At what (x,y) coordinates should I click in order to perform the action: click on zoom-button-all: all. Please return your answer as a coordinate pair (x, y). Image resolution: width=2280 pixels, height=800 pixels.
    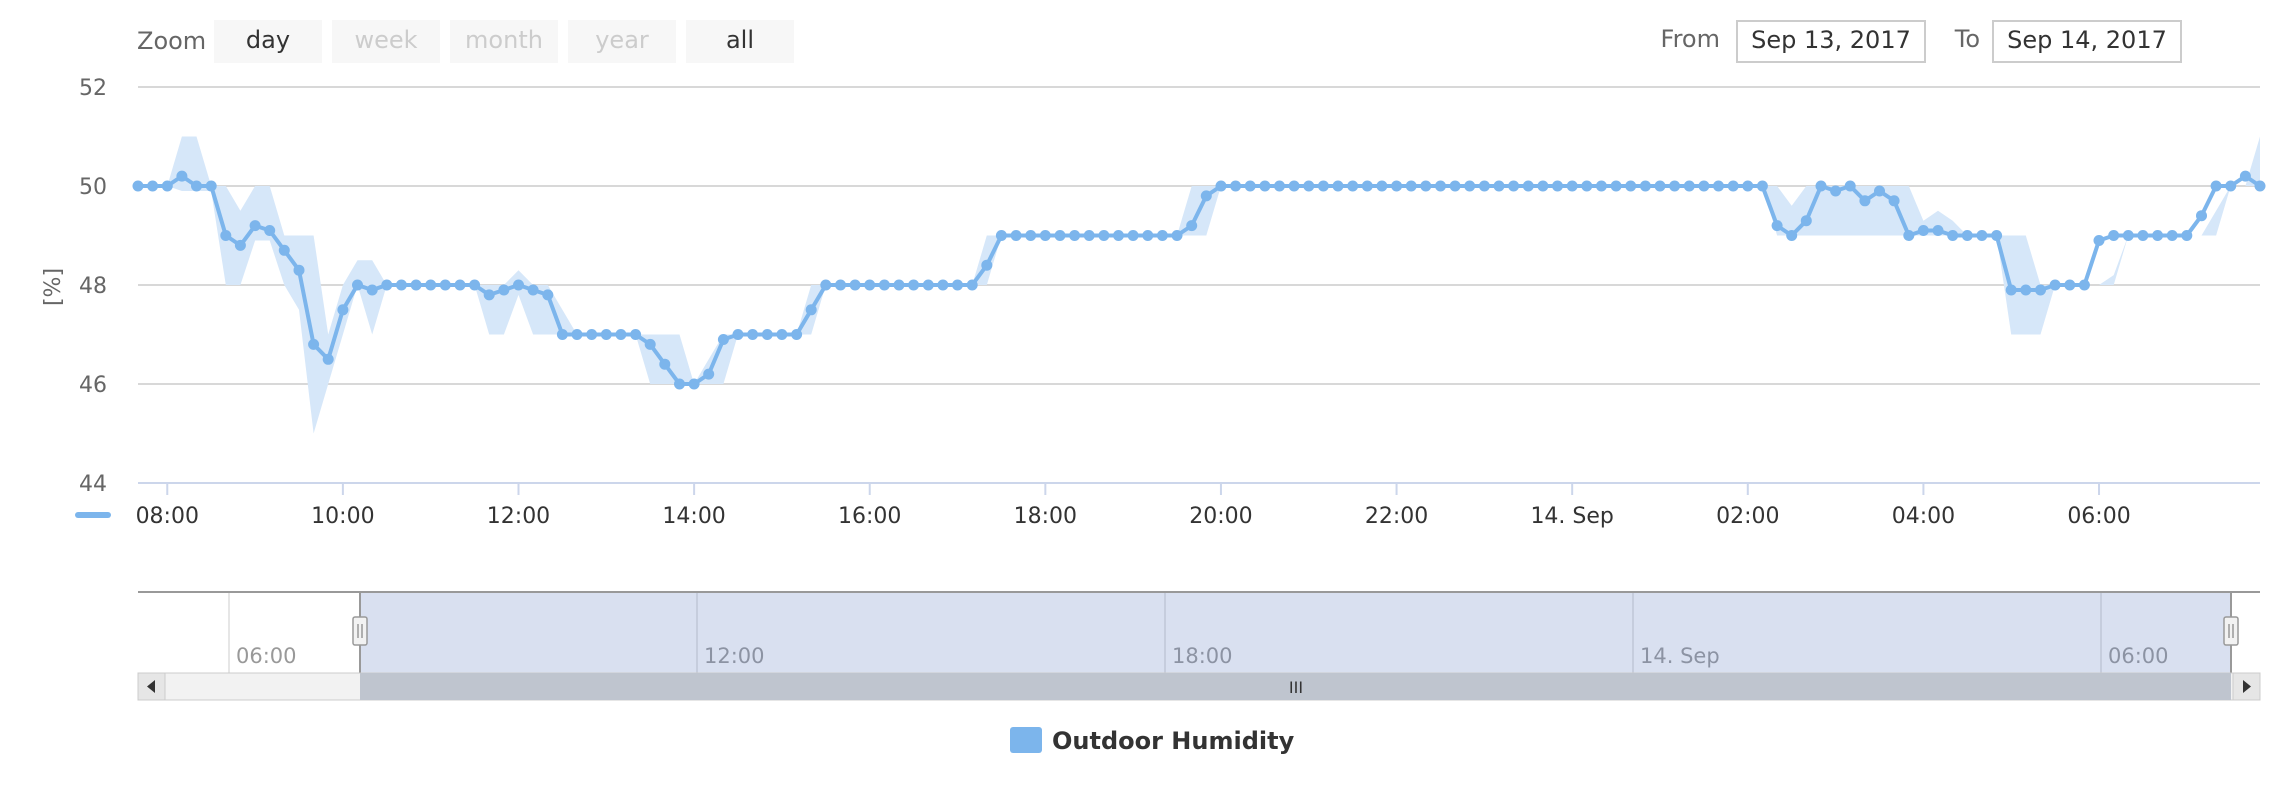
    Looking at the image, I should click on (740, 41).